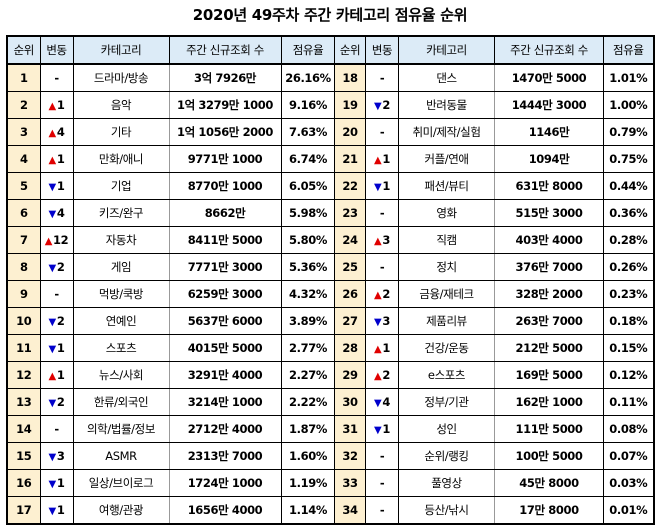  Describe the element at coordinates (225, 78) in the screenshot. I see `views-cell: 3억 7926만` at that location.